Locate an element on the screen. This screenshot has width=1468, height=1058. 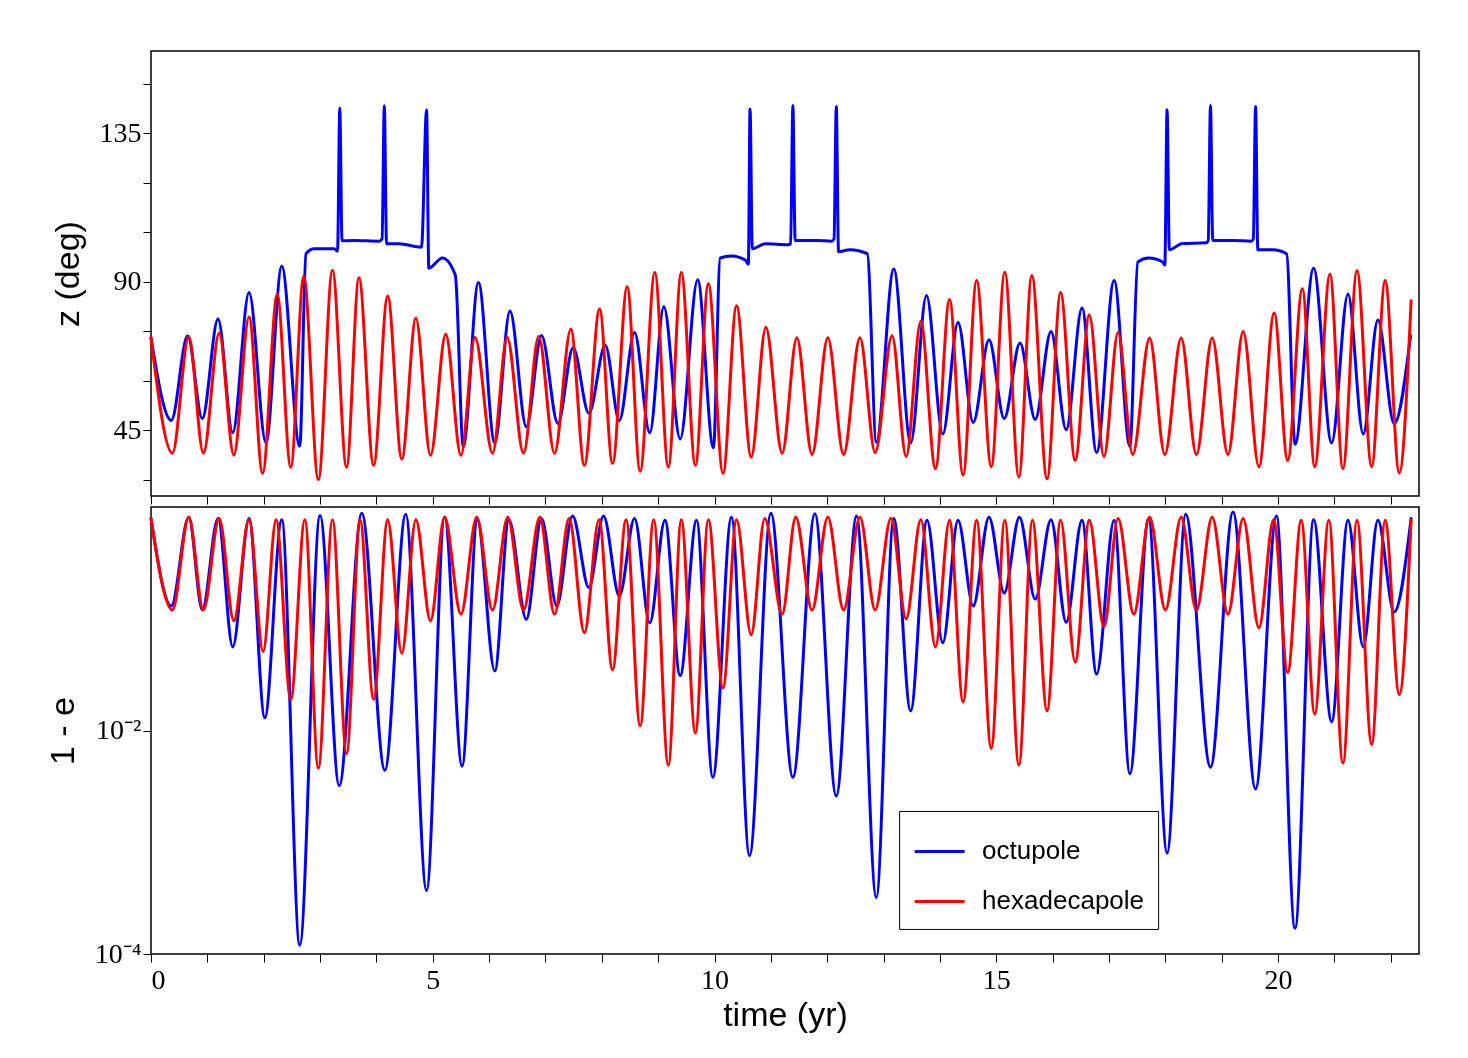
y-tick-label: 45 is located at coordinates (127, 429).